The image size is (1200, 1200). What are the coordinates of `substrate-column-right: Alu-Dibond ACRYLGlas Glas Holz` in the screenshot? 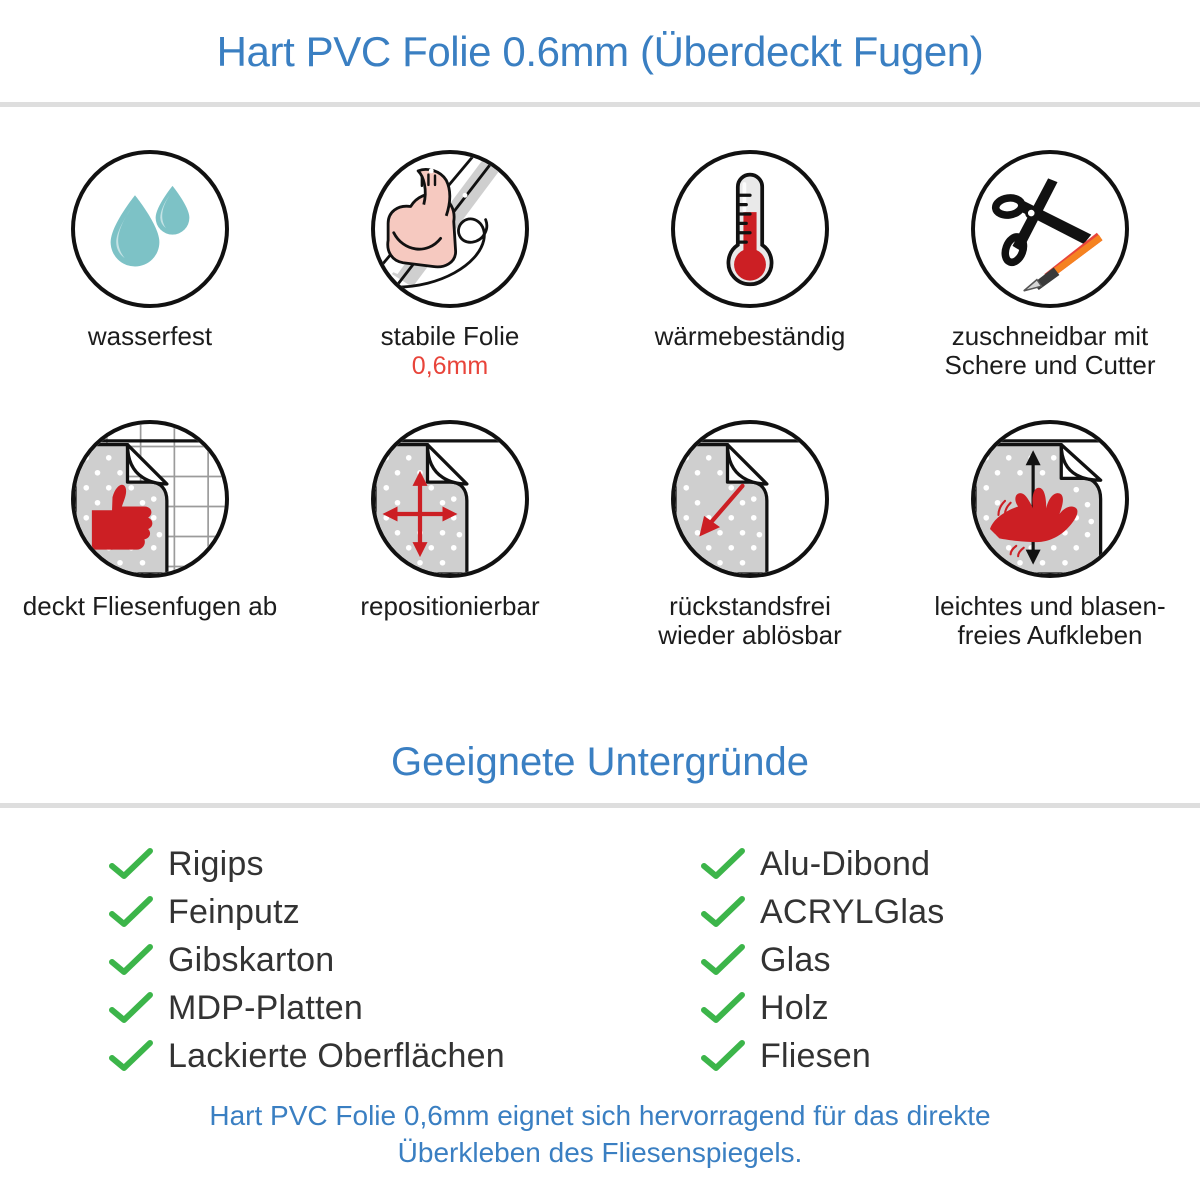 It's located at (822, 960).